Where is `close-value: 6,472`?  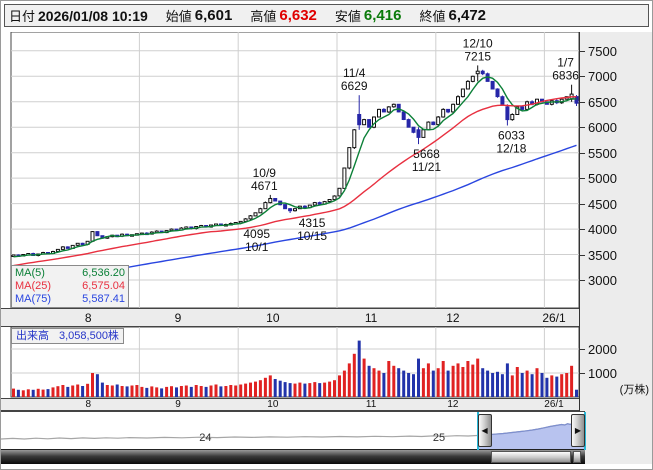
close-value: 6,472 is located at coordinates (467, 15).